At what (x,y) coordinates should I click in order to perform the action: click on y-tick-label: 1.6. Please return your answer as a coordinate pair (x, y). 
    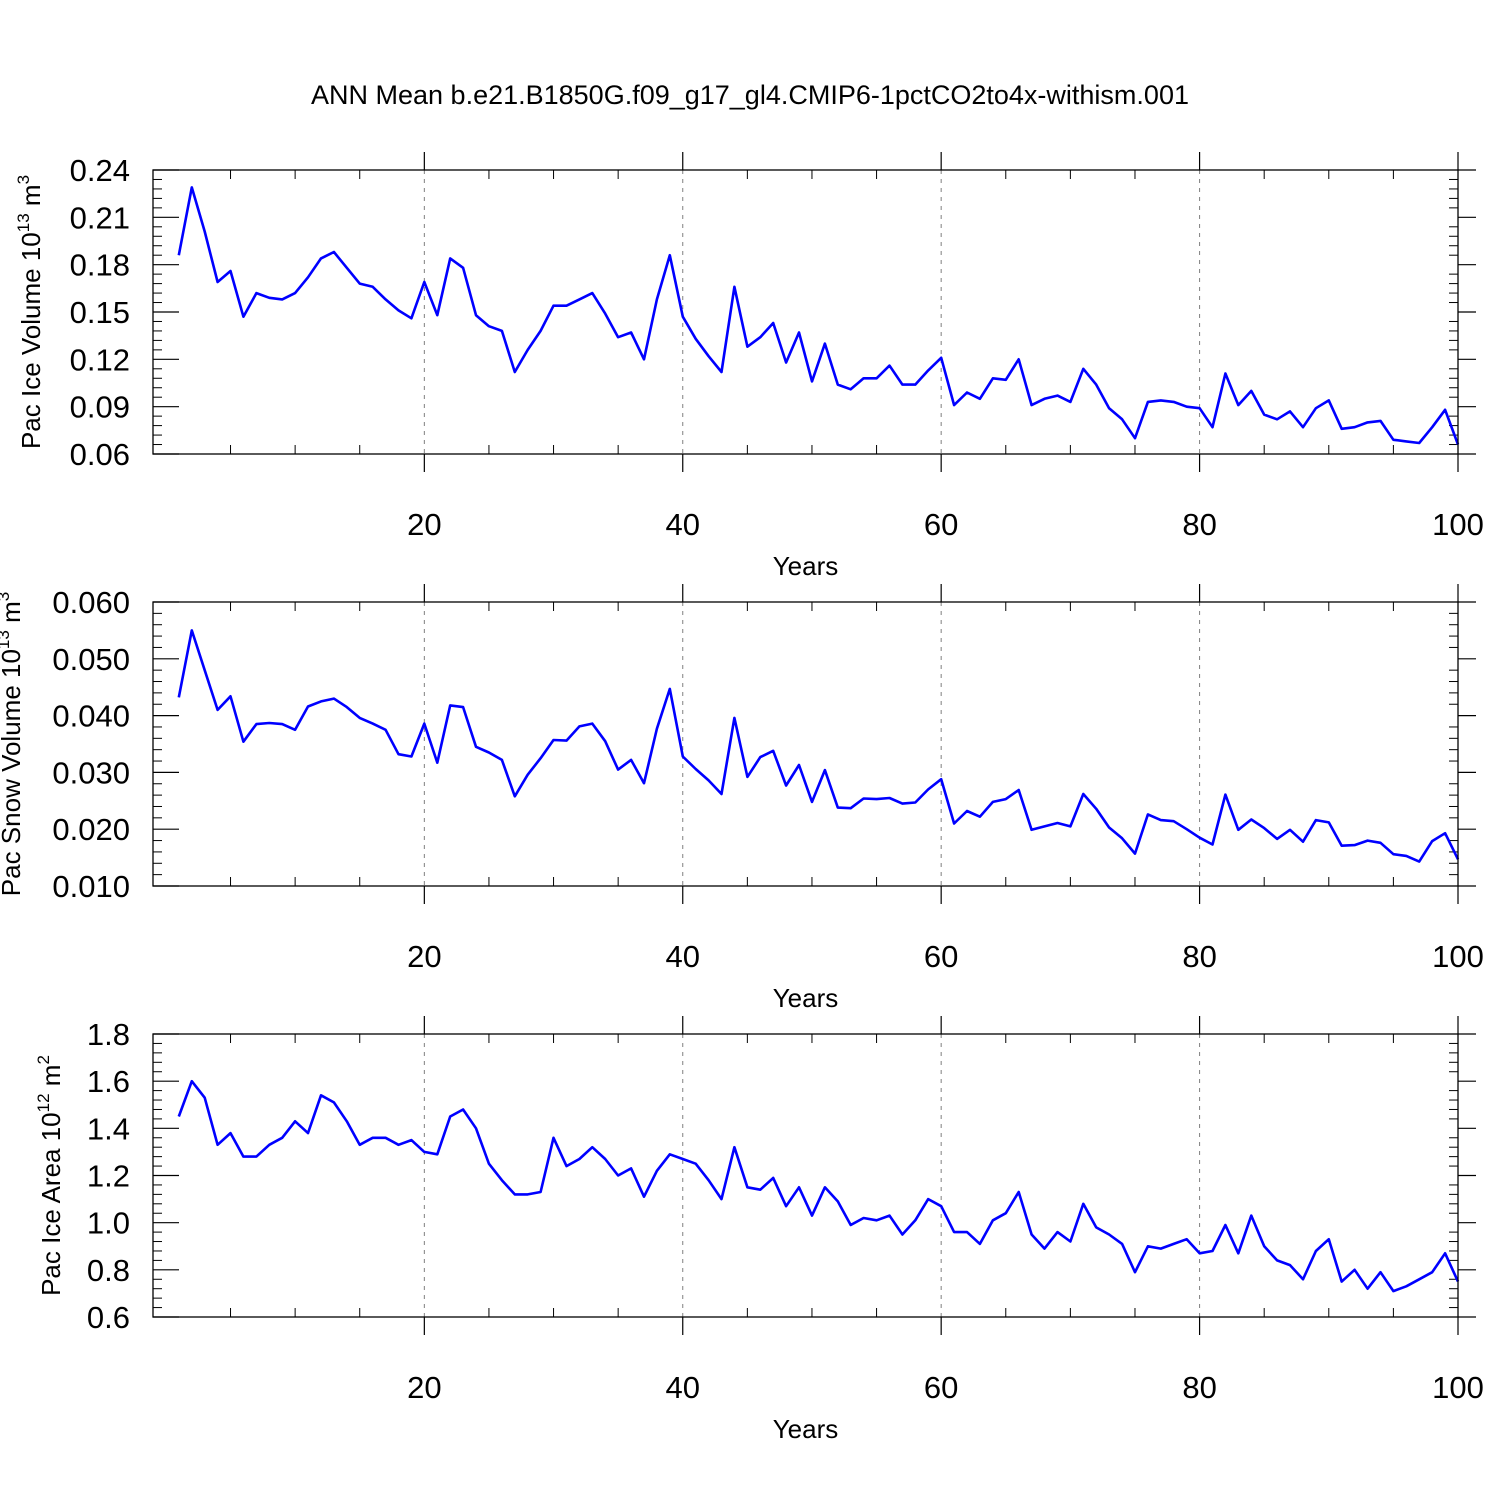
    Looking at the image, I should click on (108, 1081).